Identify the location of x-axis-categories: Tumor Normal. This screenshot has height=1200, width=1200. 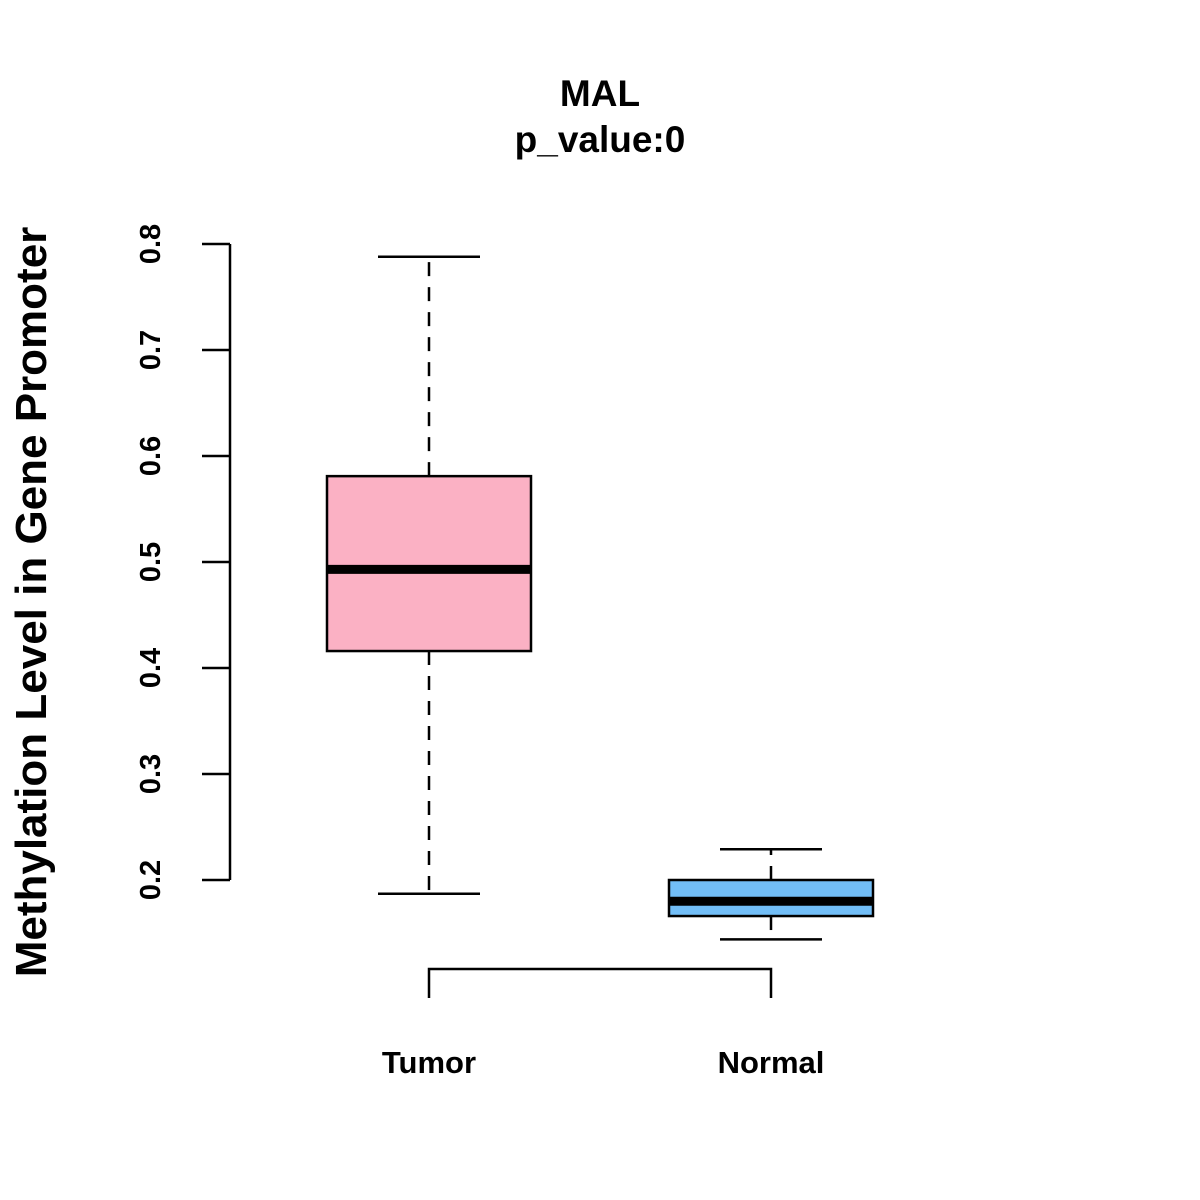
(603, 1062).